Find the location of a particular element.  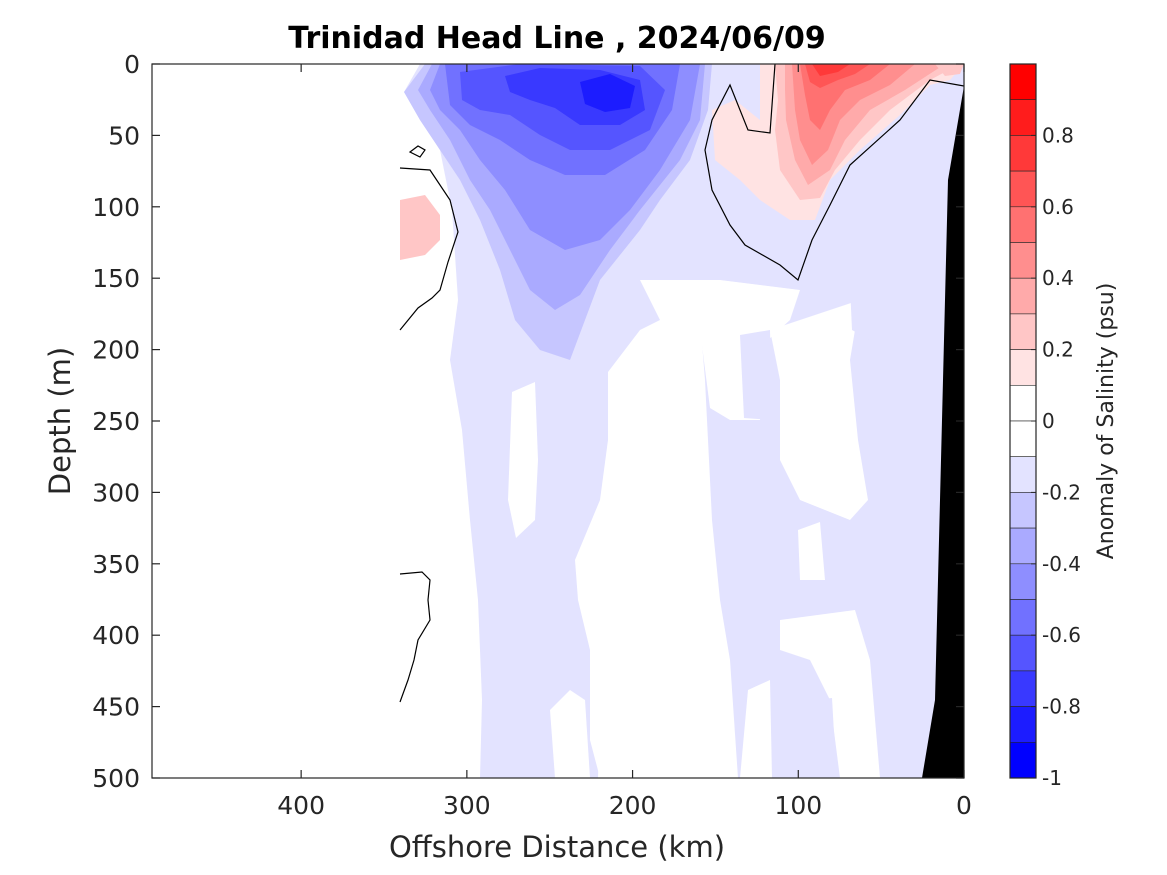

colorbar-title: Anomaly of Salinity (psu) is located at coordinates (1106, 421).